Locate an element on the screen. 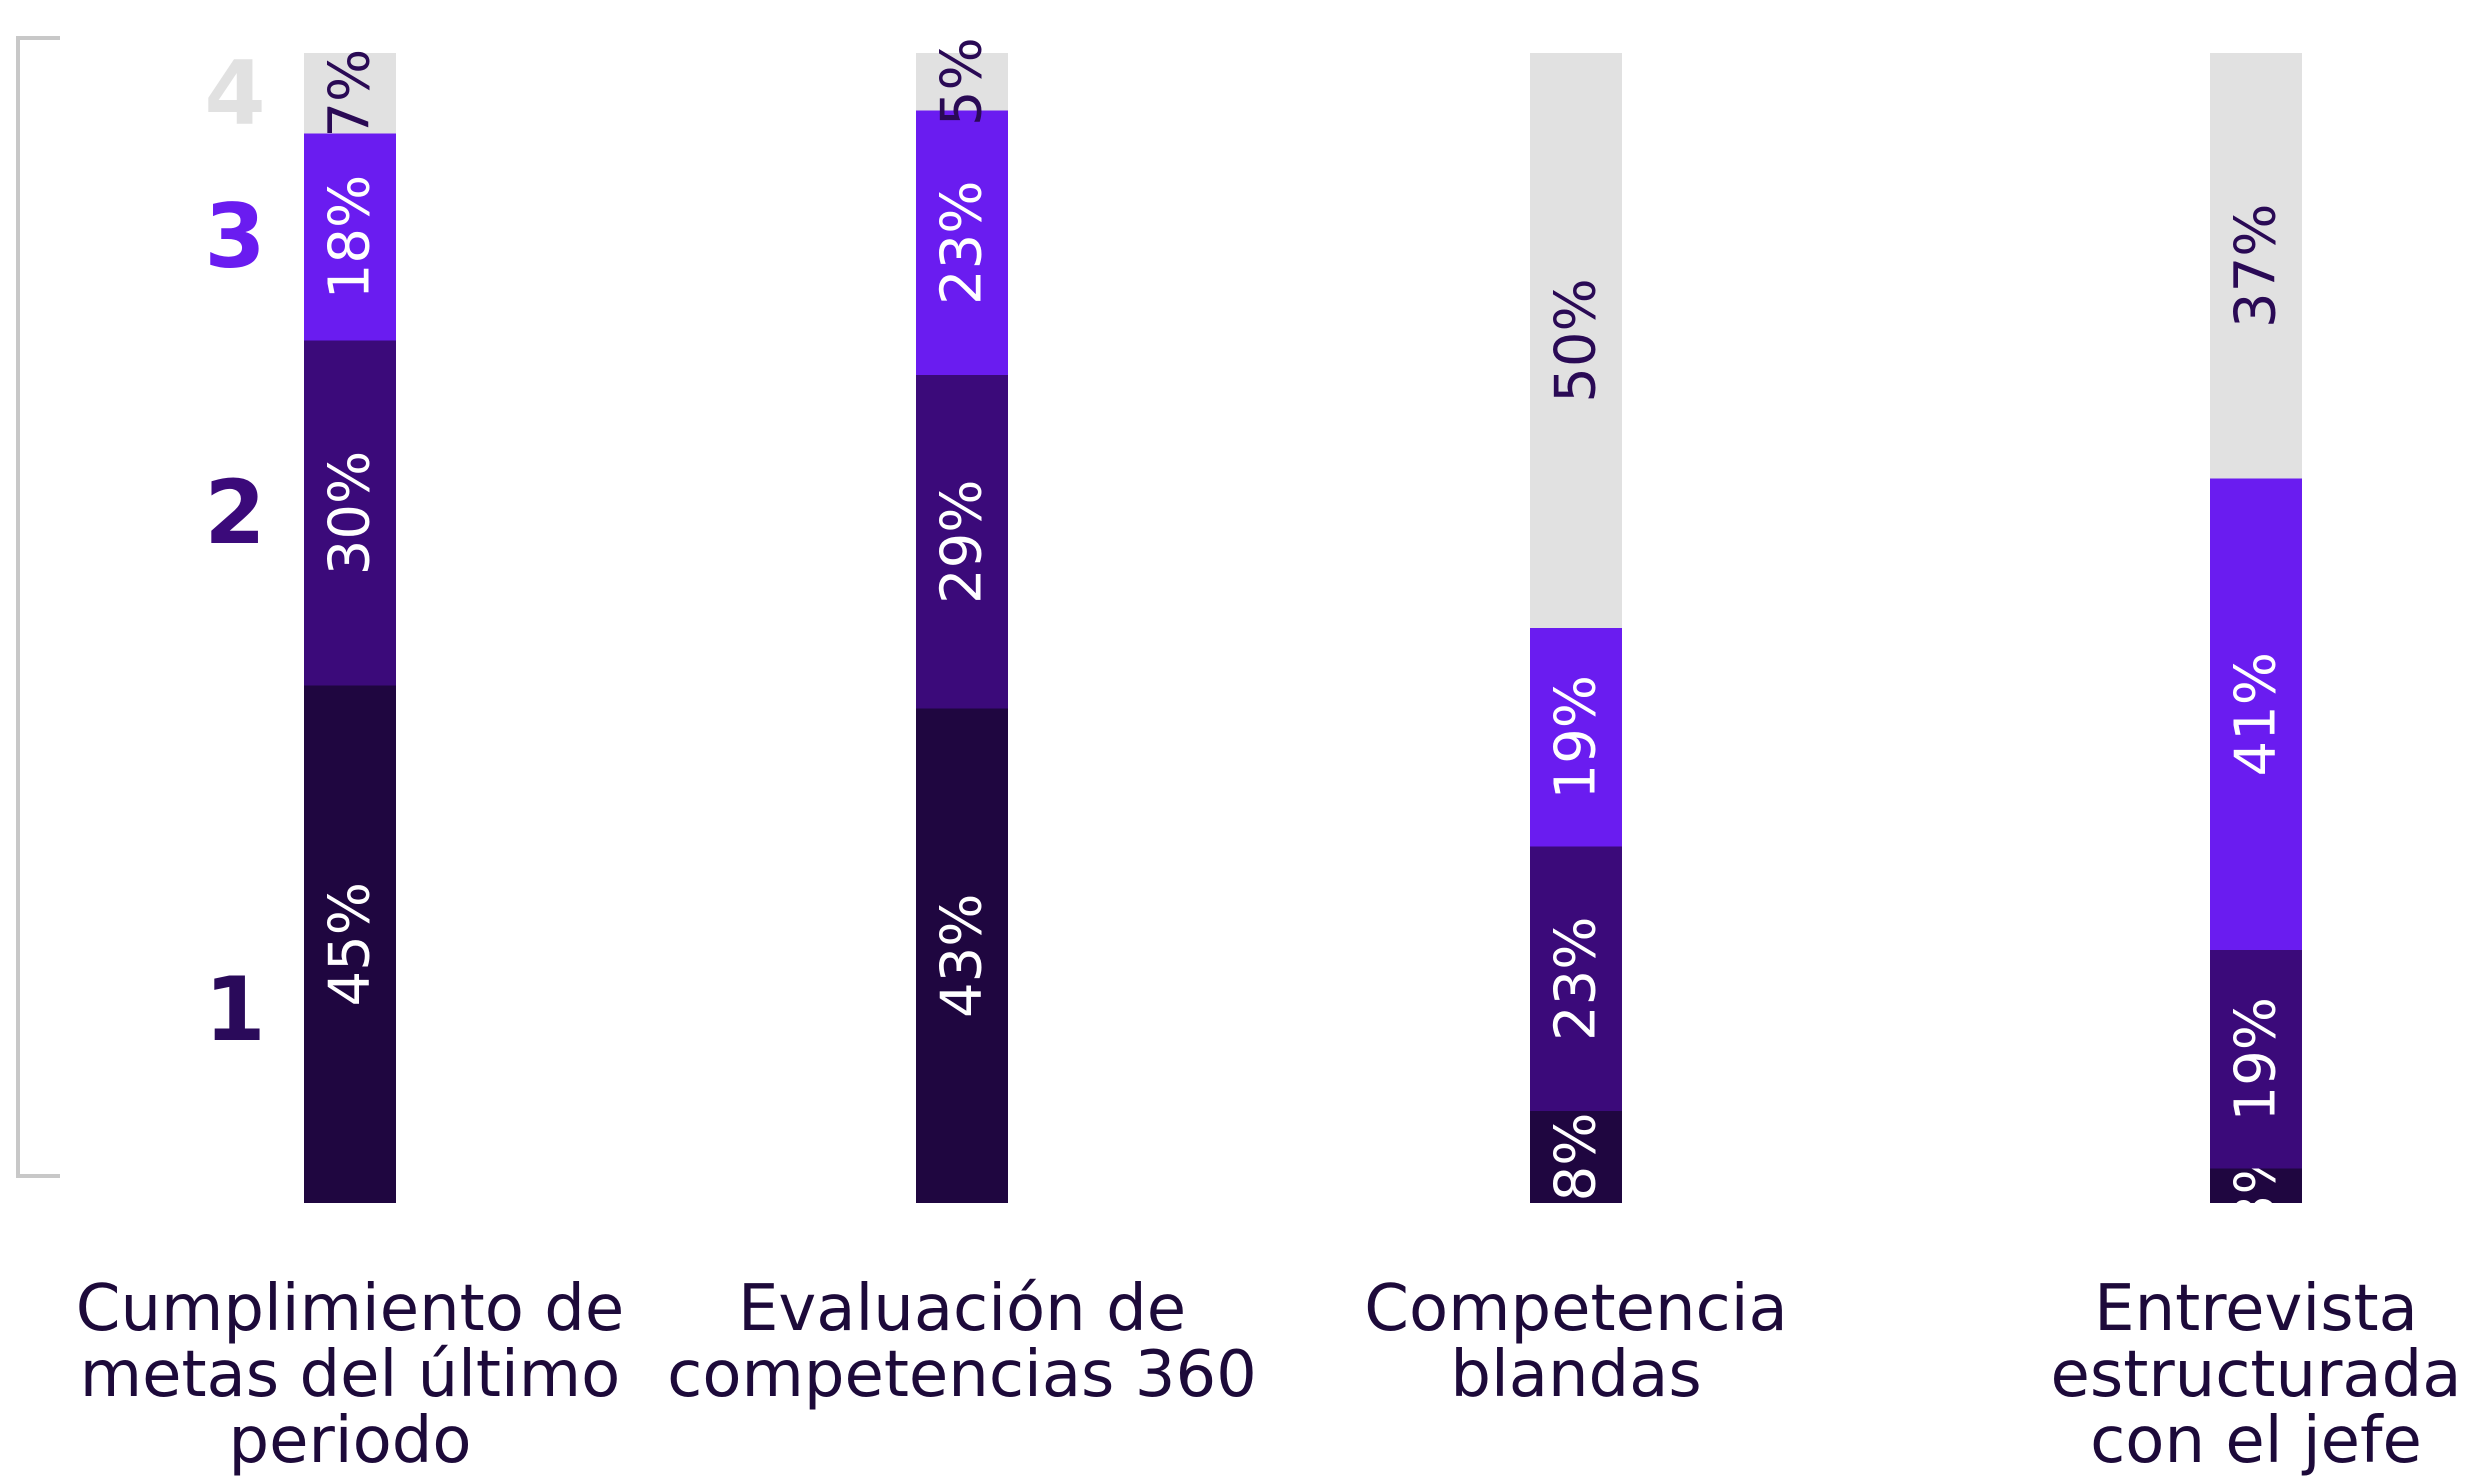  bar-value-label: 8% is located at coordinates (1576, 1157).